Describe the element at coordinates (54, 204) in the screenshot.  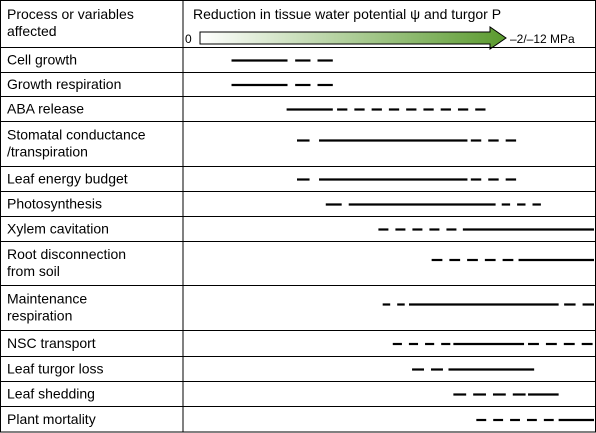
I see `row-label: Photosynthesis` at that location.